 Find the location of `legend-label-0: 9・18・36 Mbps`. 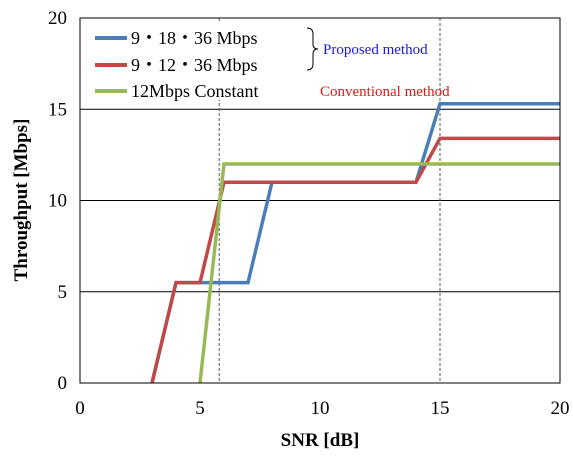

legend-label-0: 9・18・36 Mbps is located at coordinates (194, 38).